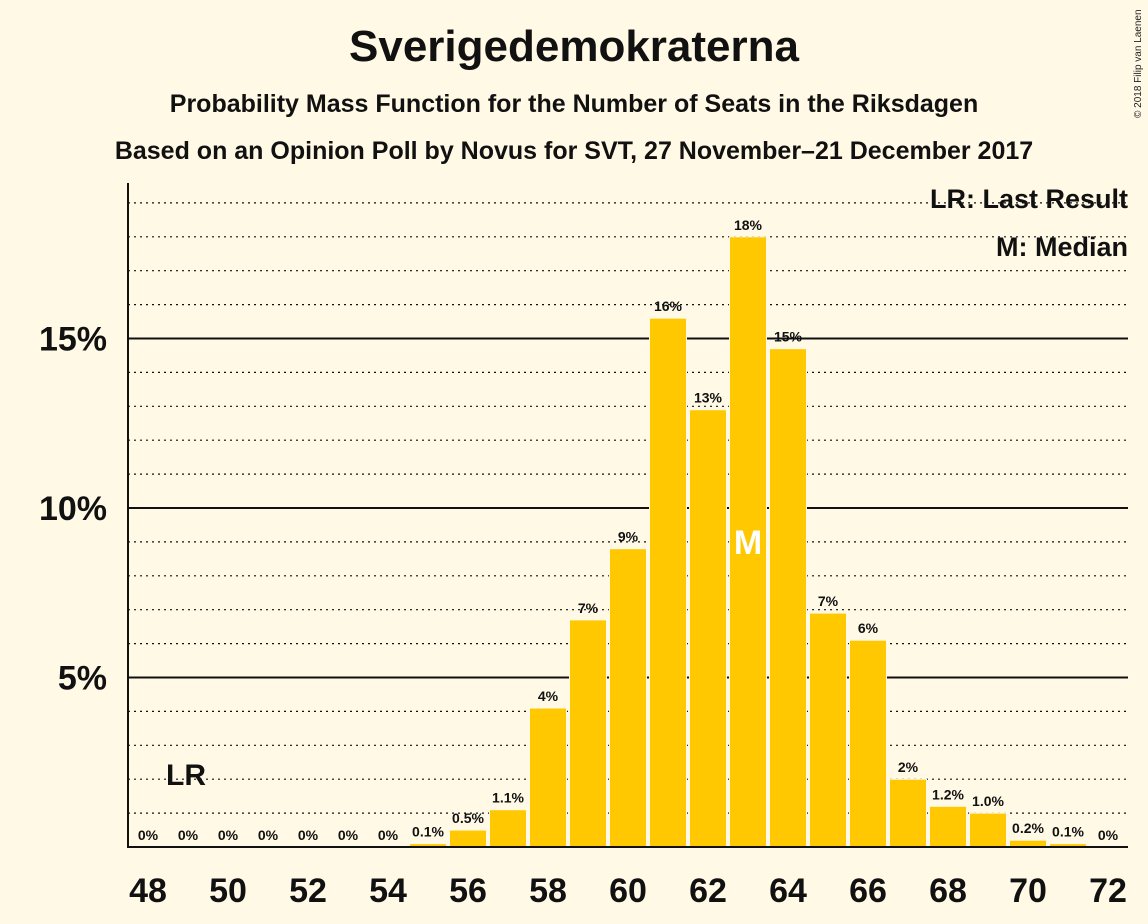 This screenshot has width=1148, height=924. Describe the element at coordinates (548, 891) in the screenshot. I see `x-tick-label-58: 58` at that location.